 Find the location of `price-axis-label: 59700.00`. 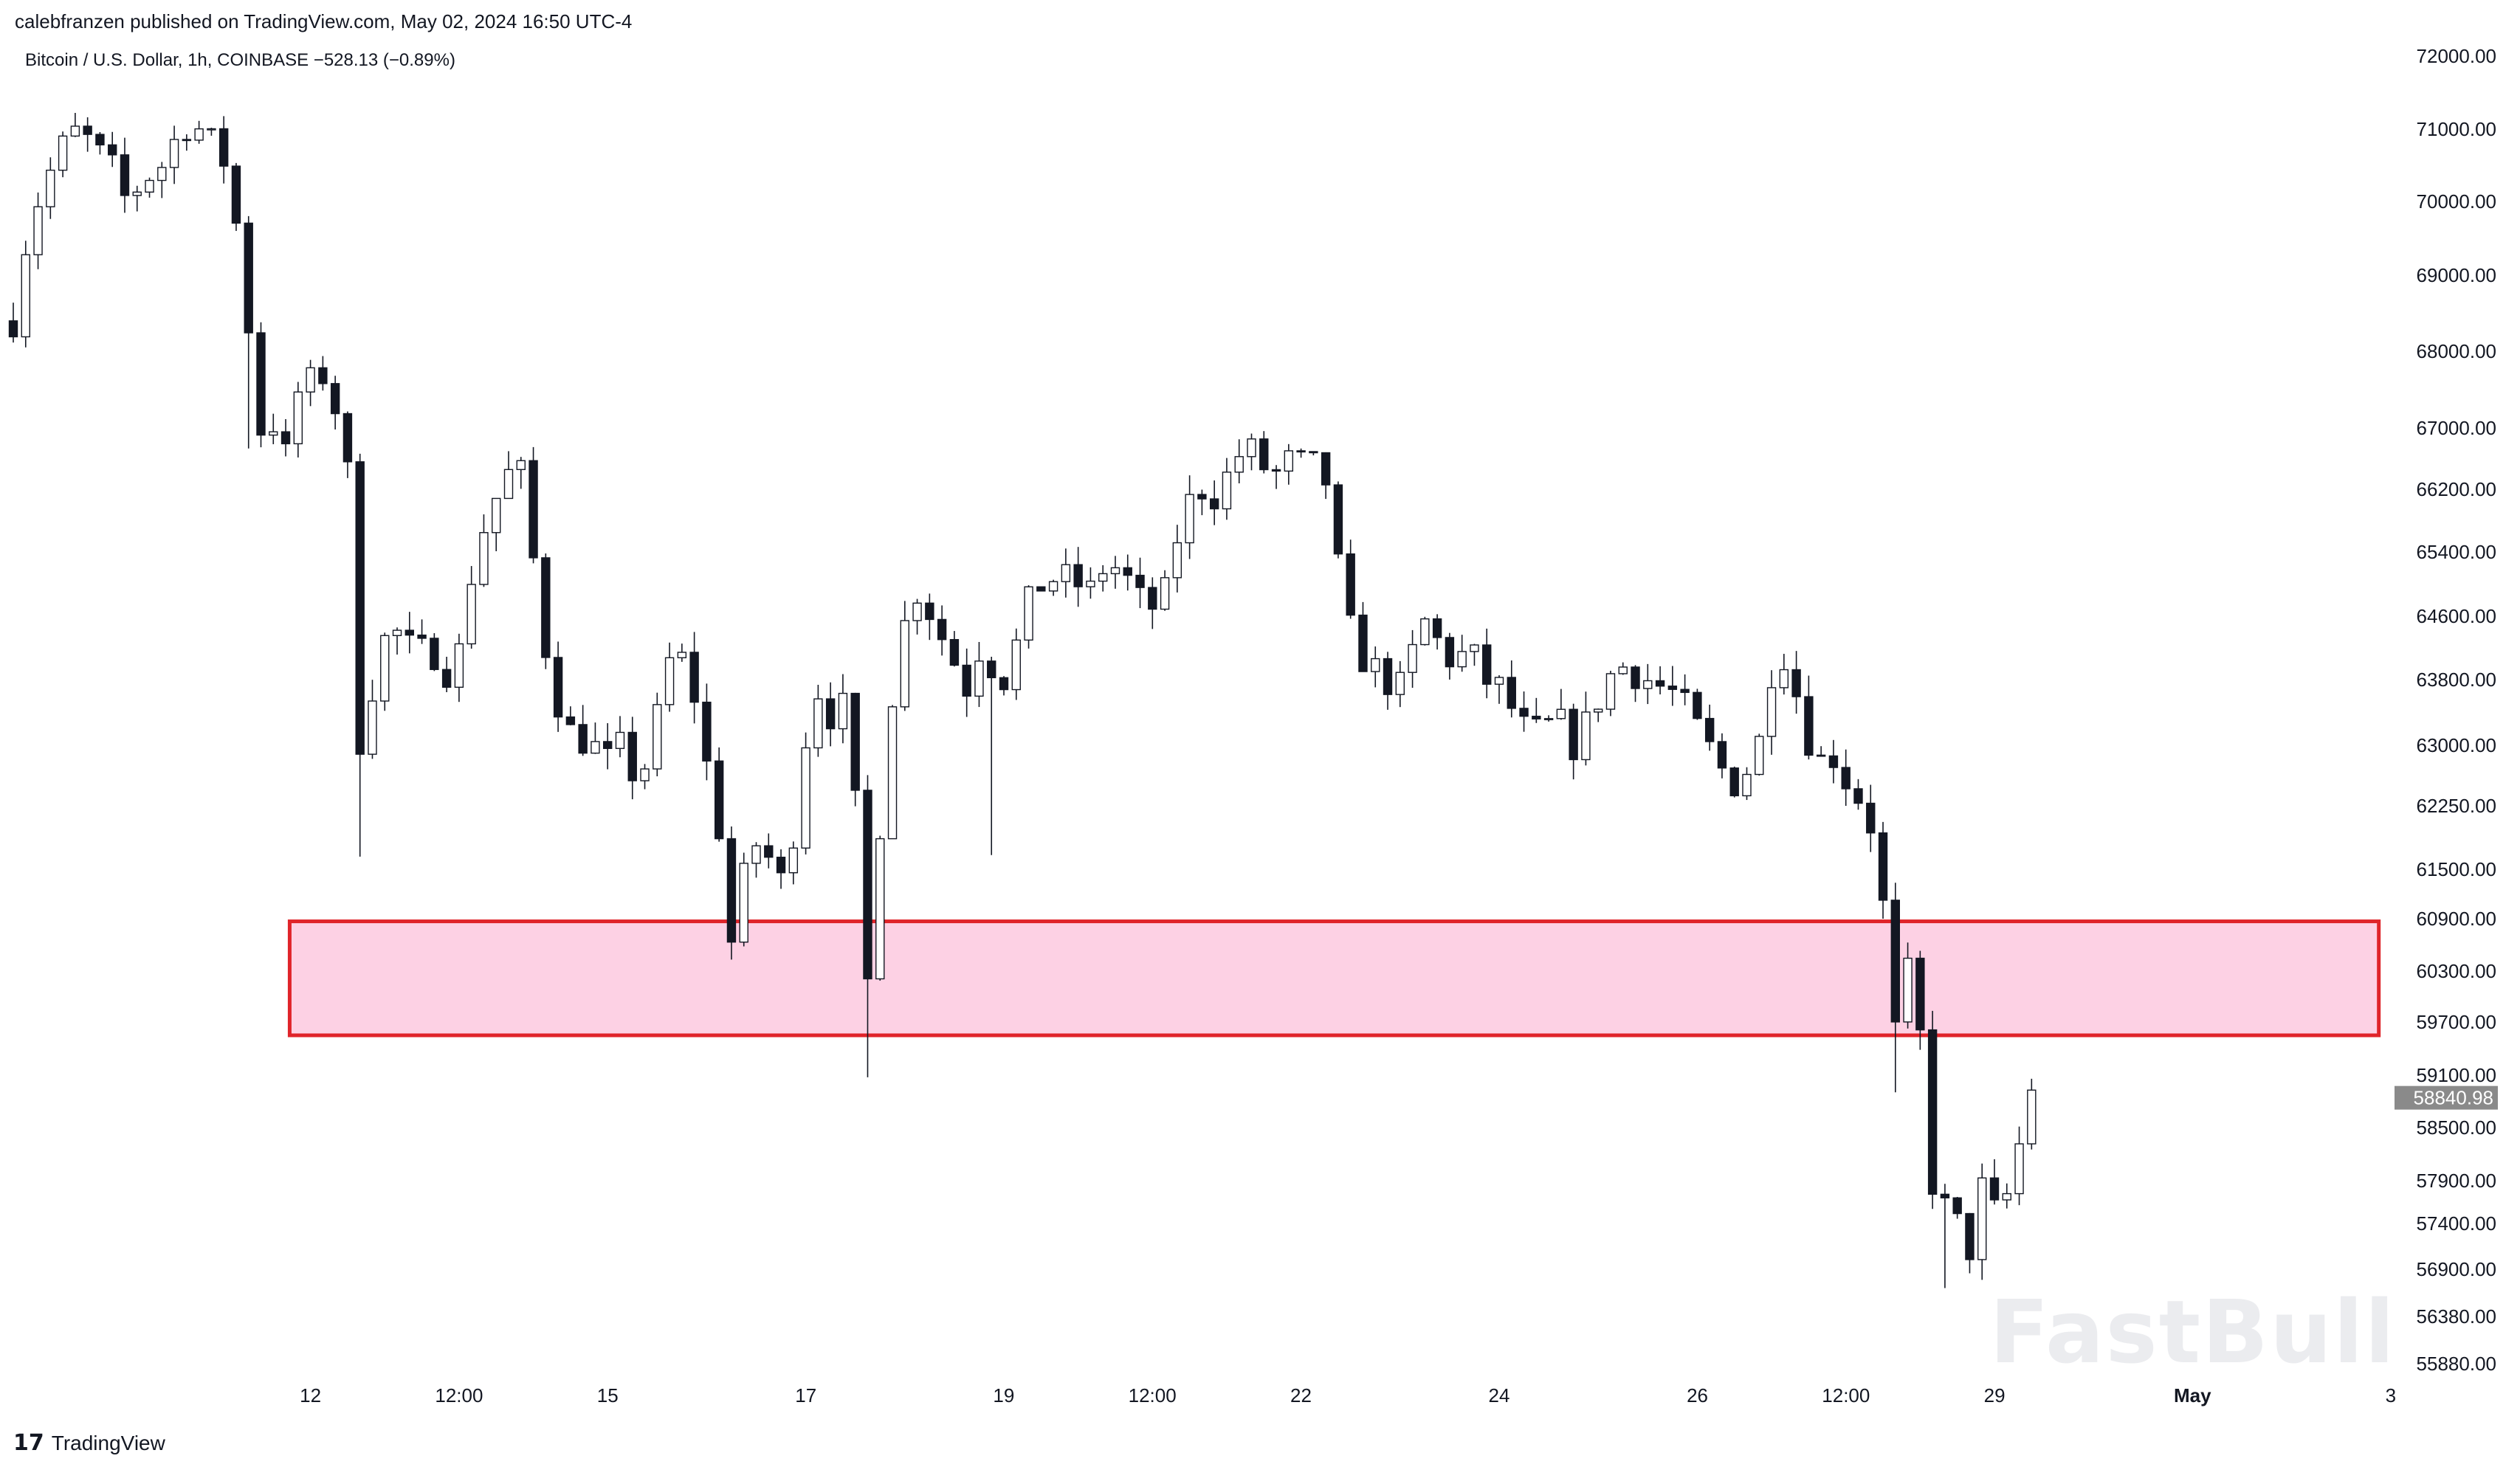

price-axis-label: 59700.00 is located at coordinates (2457, 1022).